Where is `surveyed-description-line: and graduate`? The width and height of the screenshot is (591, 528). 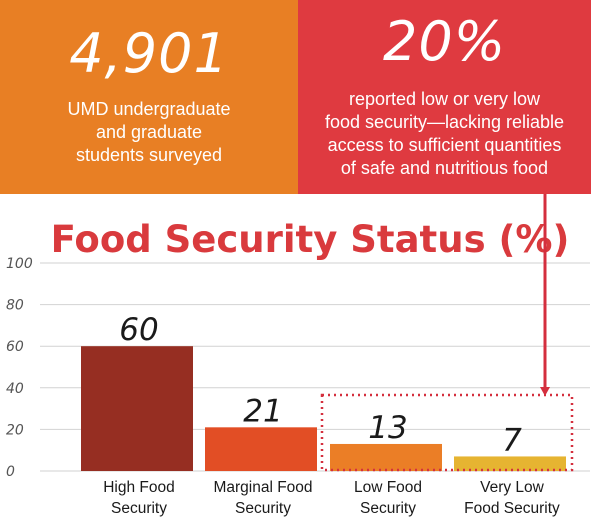 surveyed-description-line: and graduate is located at coordinates (149, 132).